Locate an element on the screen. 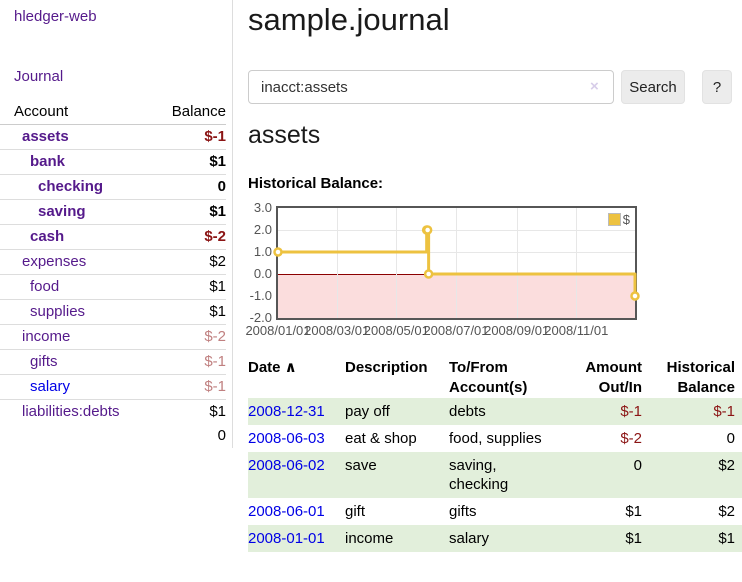  page-title: sample.journal is located at coordinates (349, 19).